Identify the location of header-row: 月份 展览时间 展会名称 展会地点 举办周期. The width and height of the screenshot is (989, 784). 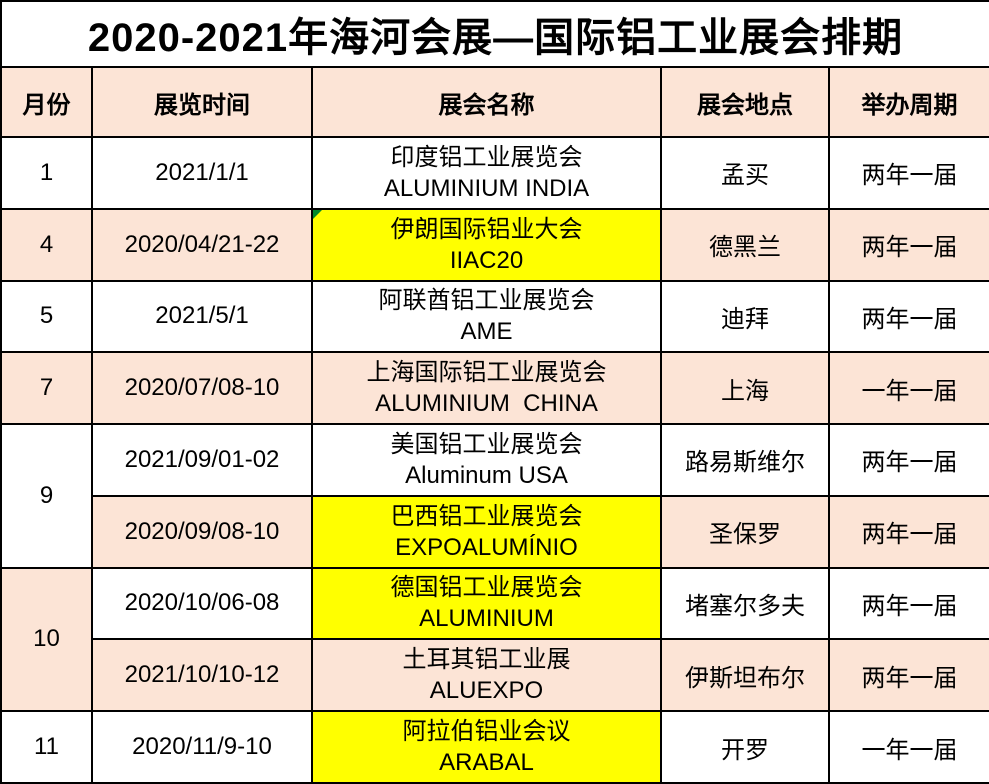
(494, 102).